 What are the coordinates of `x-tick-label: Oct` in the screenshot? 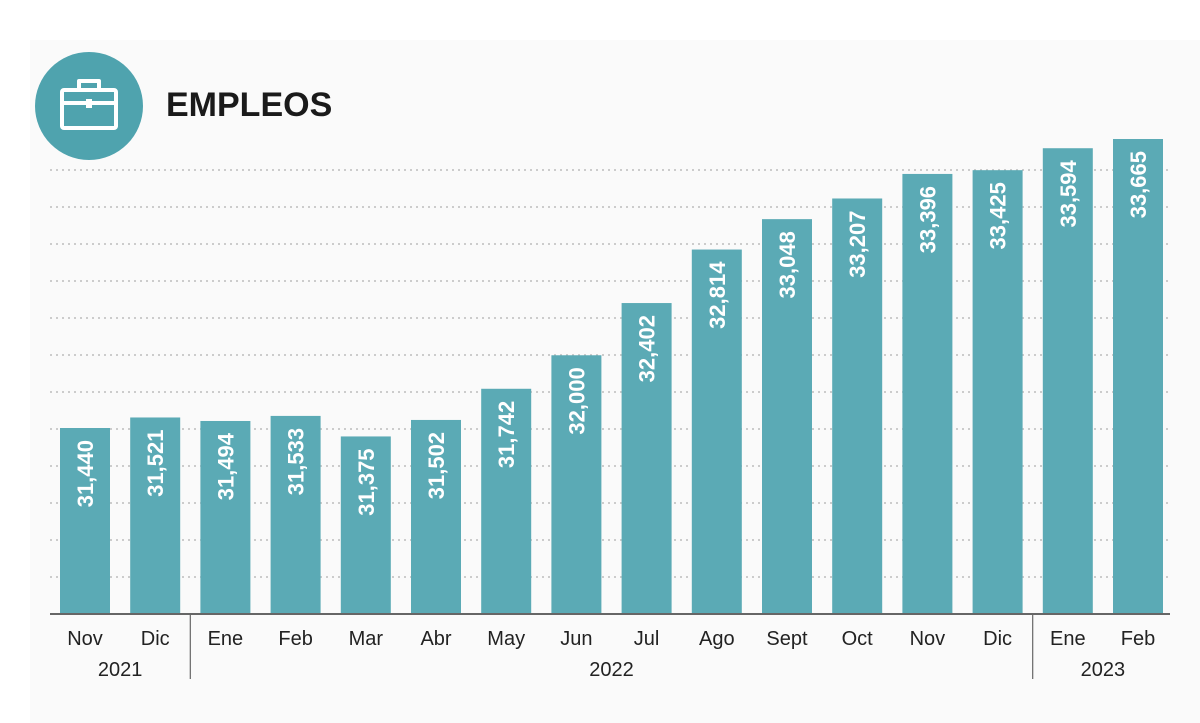 It's located at (858, 639).